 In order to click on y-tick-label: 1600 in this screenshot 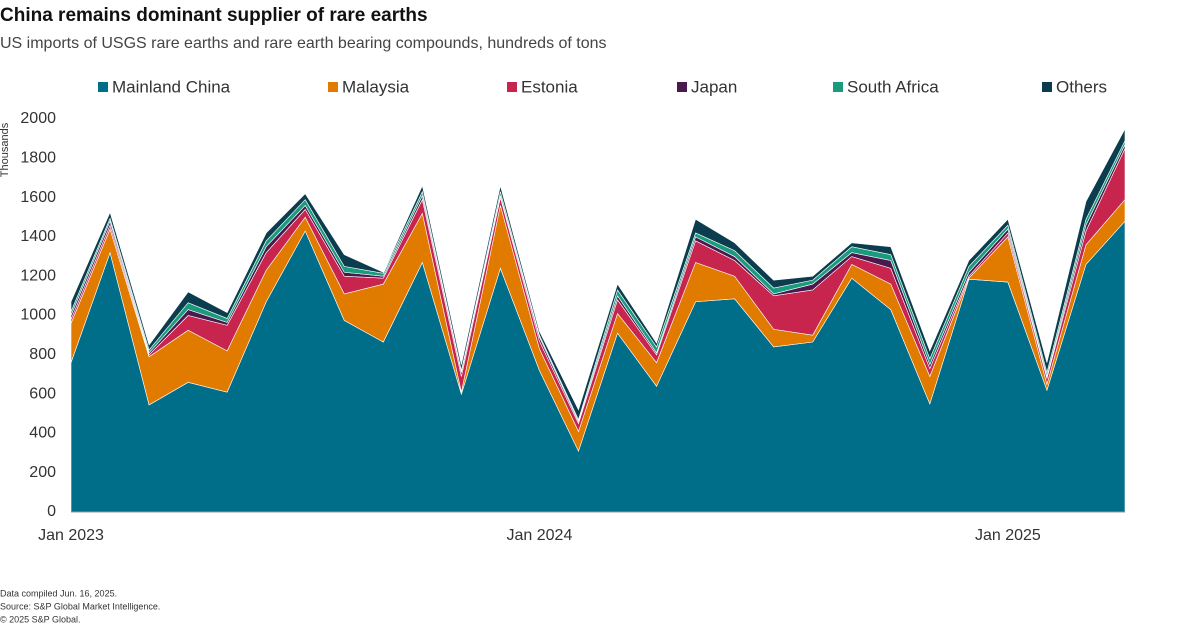, I will do `click(38, 197)`.